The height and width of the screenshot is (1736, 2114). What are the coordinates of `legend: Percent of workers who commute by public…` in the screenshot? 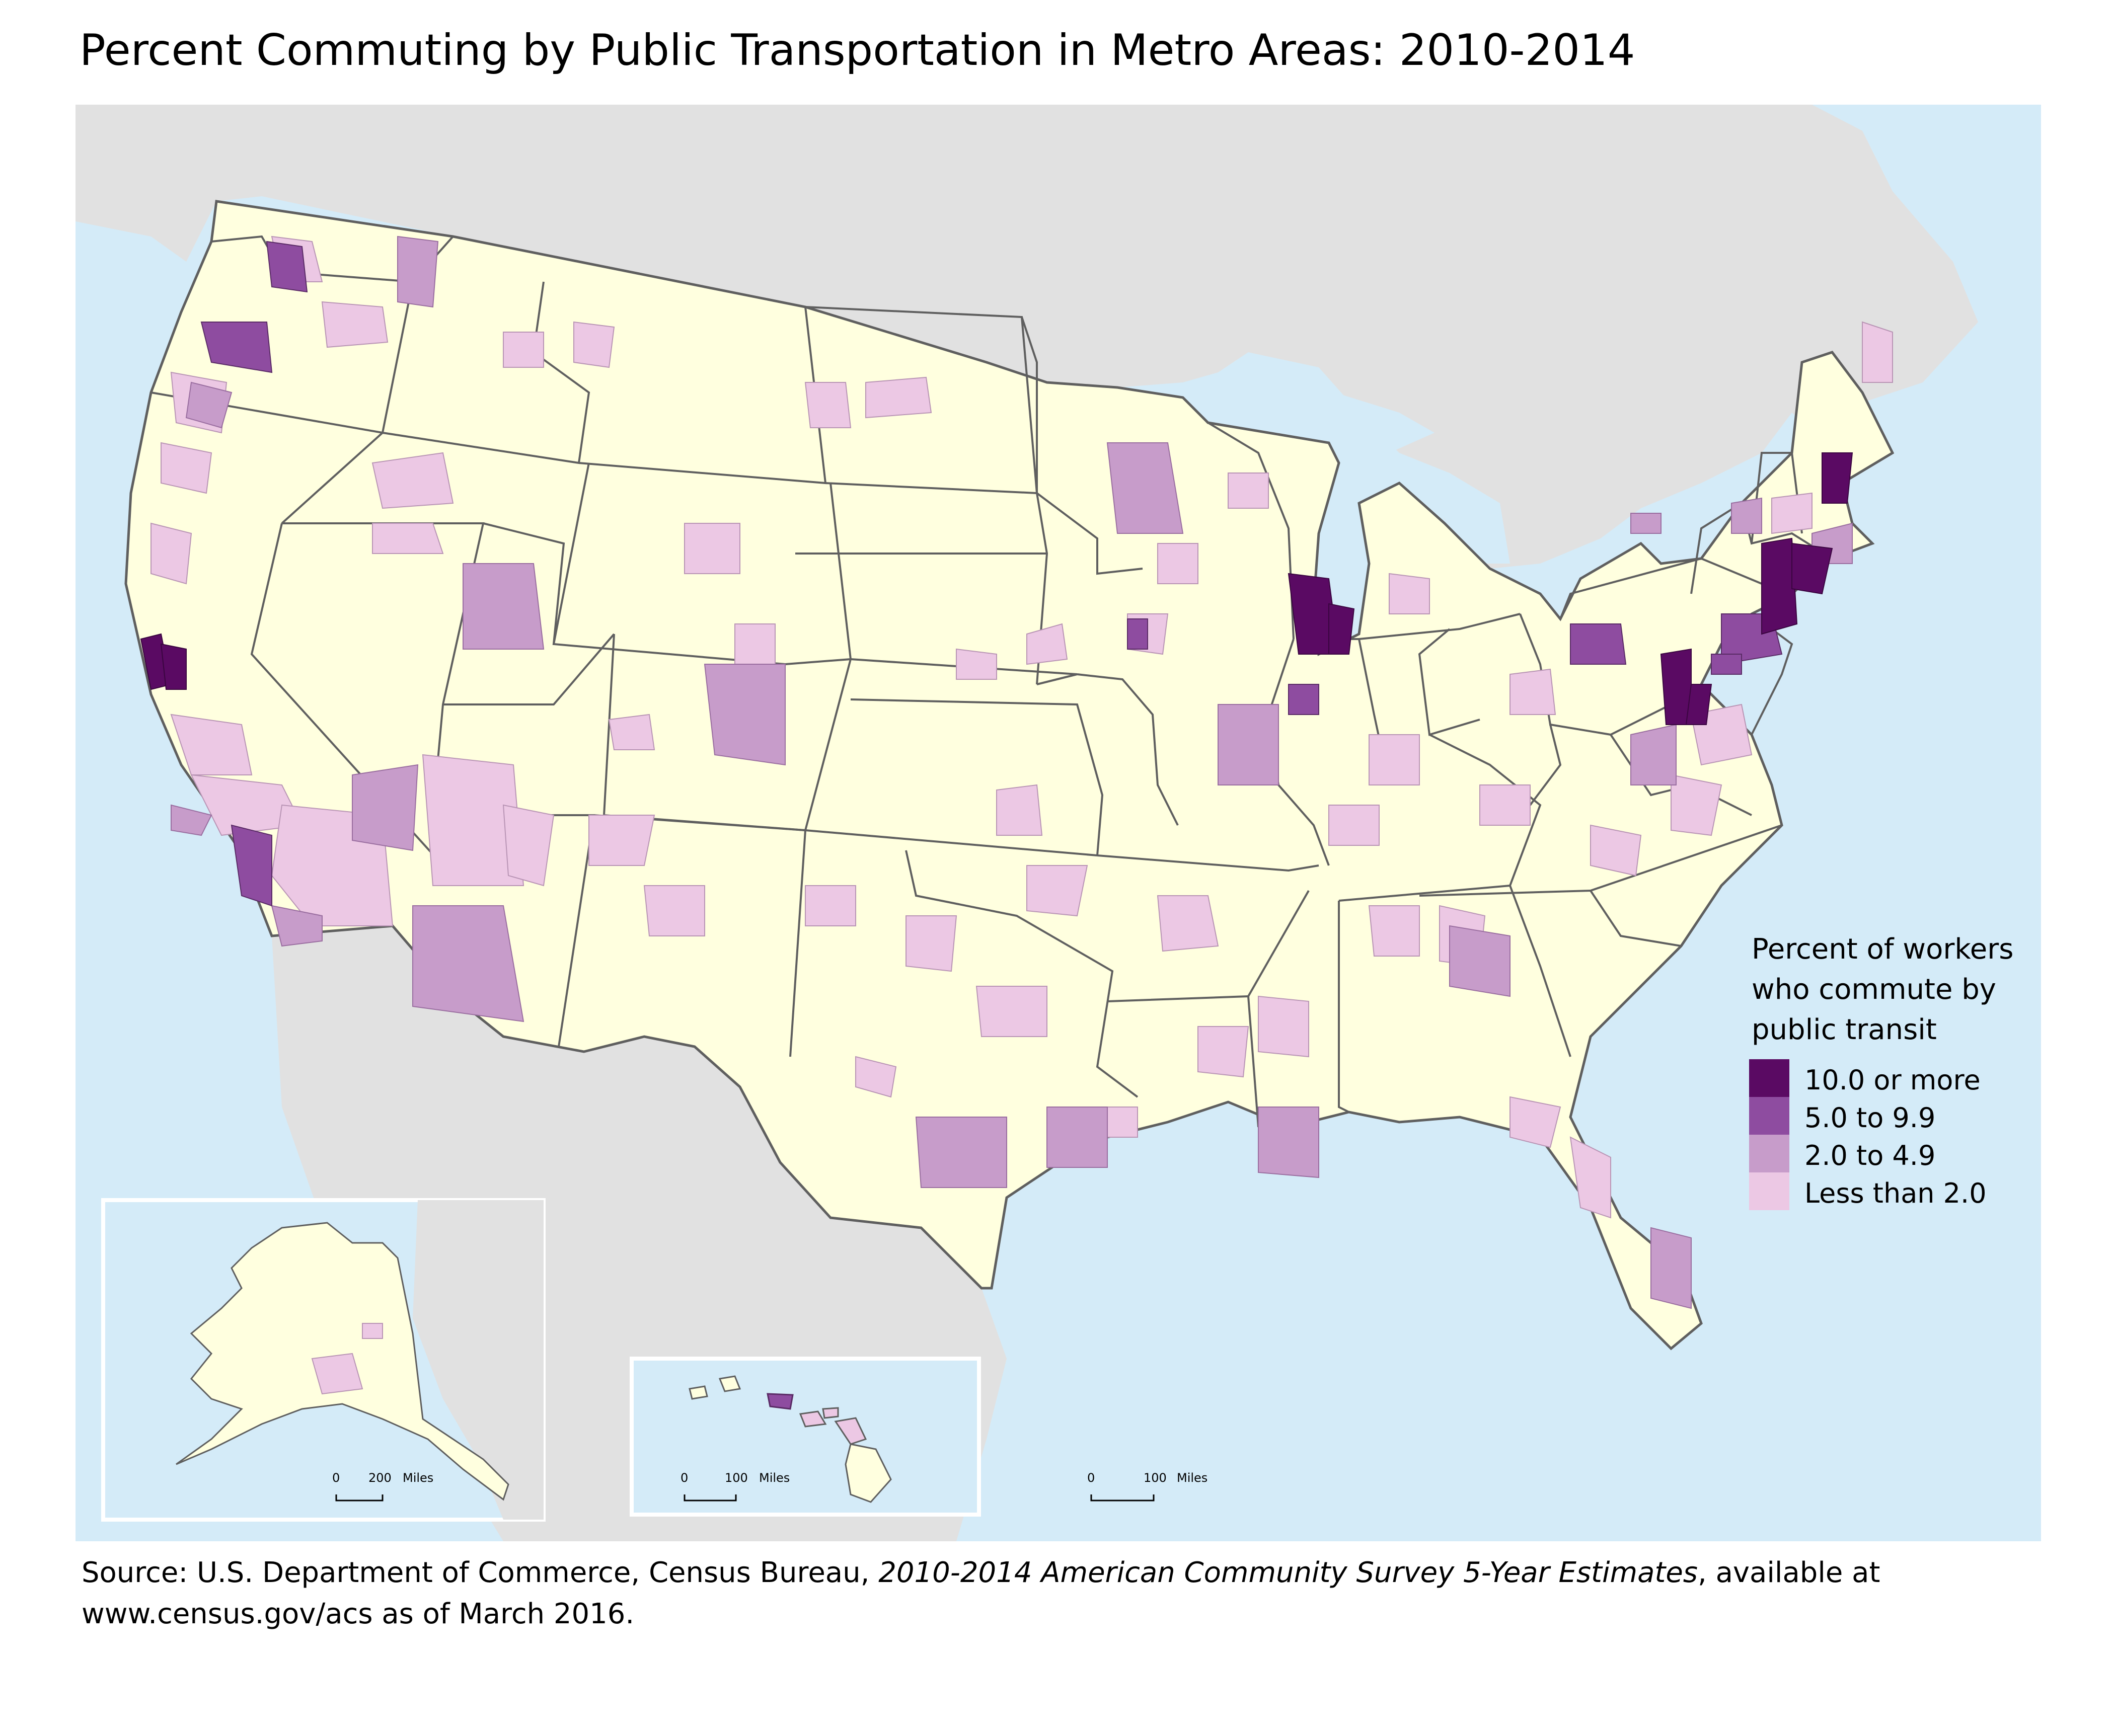 It's located at (1885, 1071).